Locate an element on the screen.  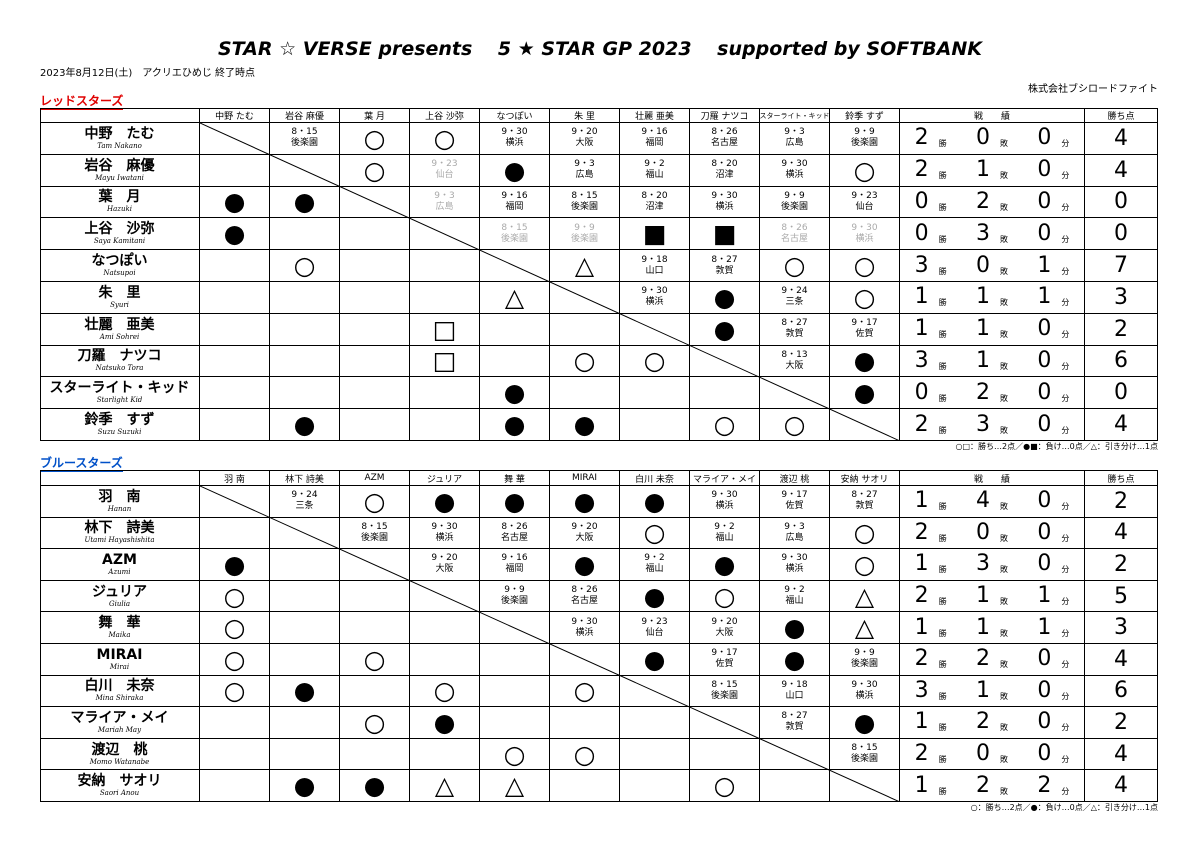
points-cell: 0 is located at coordinates (1121, 234).